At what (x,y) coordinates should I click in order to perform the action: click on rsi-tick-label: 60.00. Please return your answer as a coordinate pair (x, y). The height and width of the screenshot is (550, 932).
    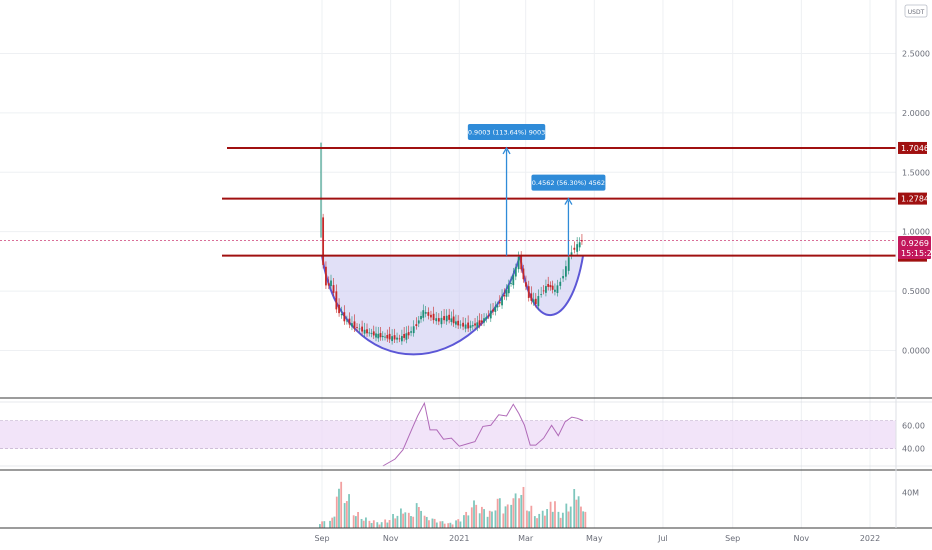
    Looking at the image, I should click on (913, 425).